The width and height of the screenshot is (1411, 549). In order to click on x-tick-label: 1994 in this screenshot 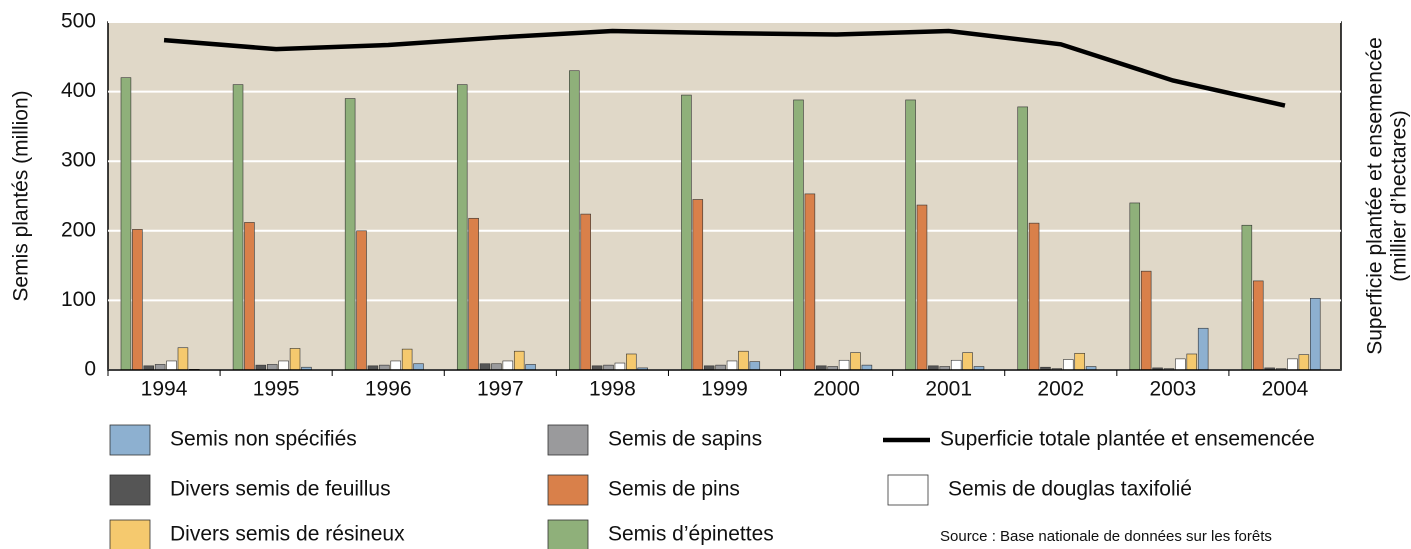, I will do `click(164, 389)`.